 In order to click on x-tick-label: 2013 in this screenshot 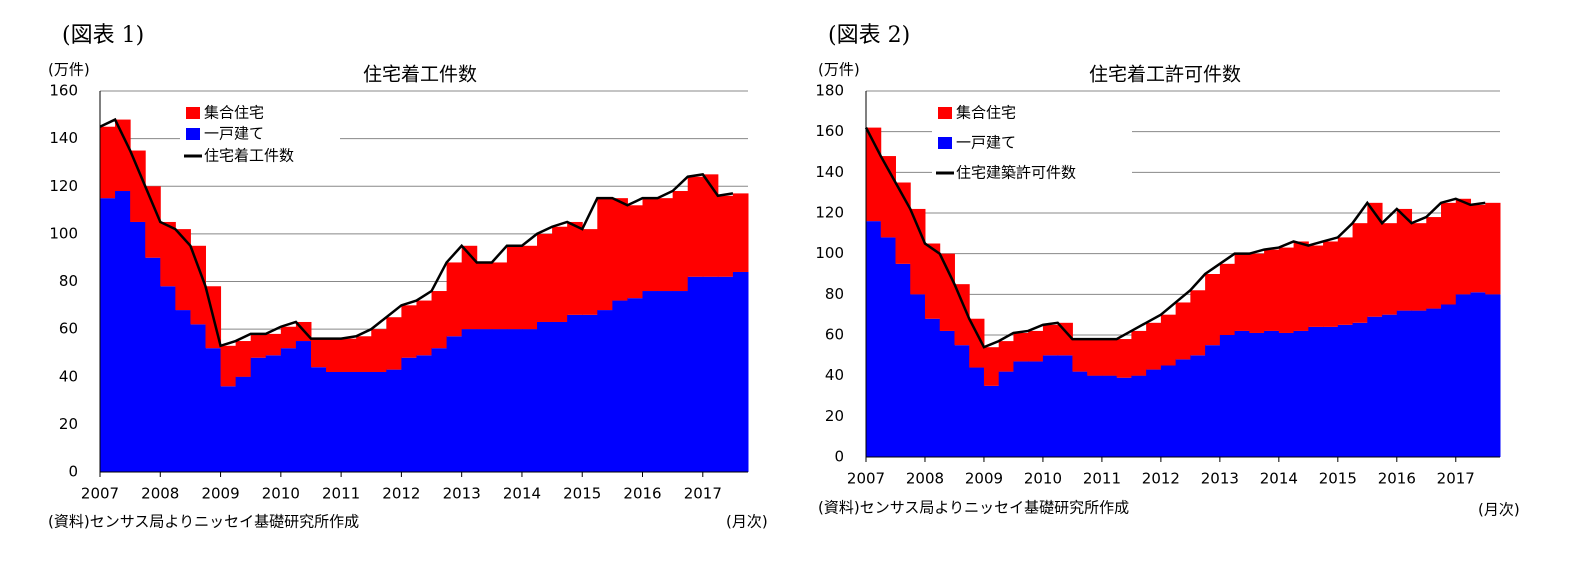, I will do `click(462, 494)`.